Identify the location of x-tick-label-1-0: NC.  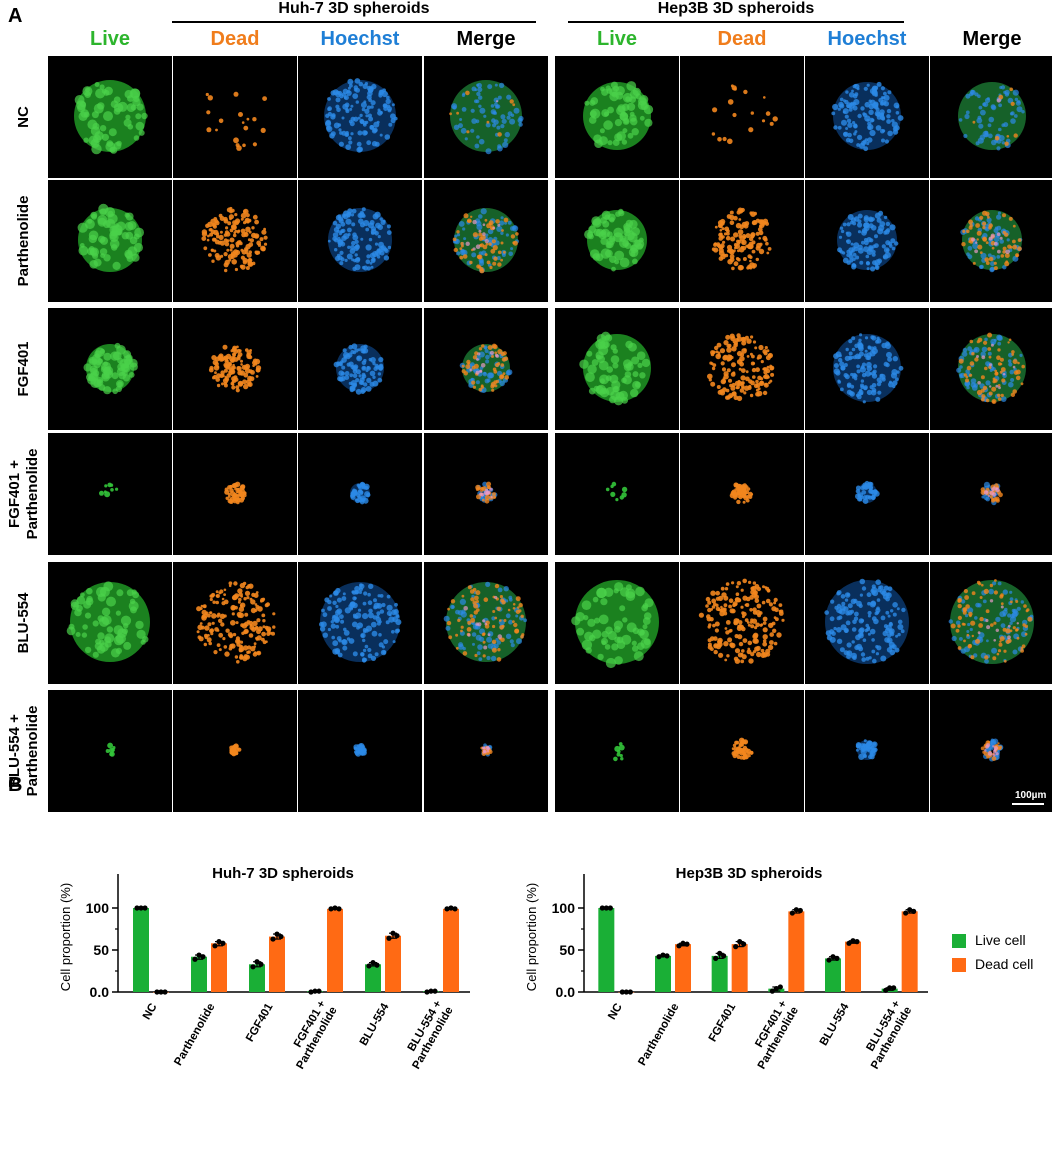
(615, 1012).